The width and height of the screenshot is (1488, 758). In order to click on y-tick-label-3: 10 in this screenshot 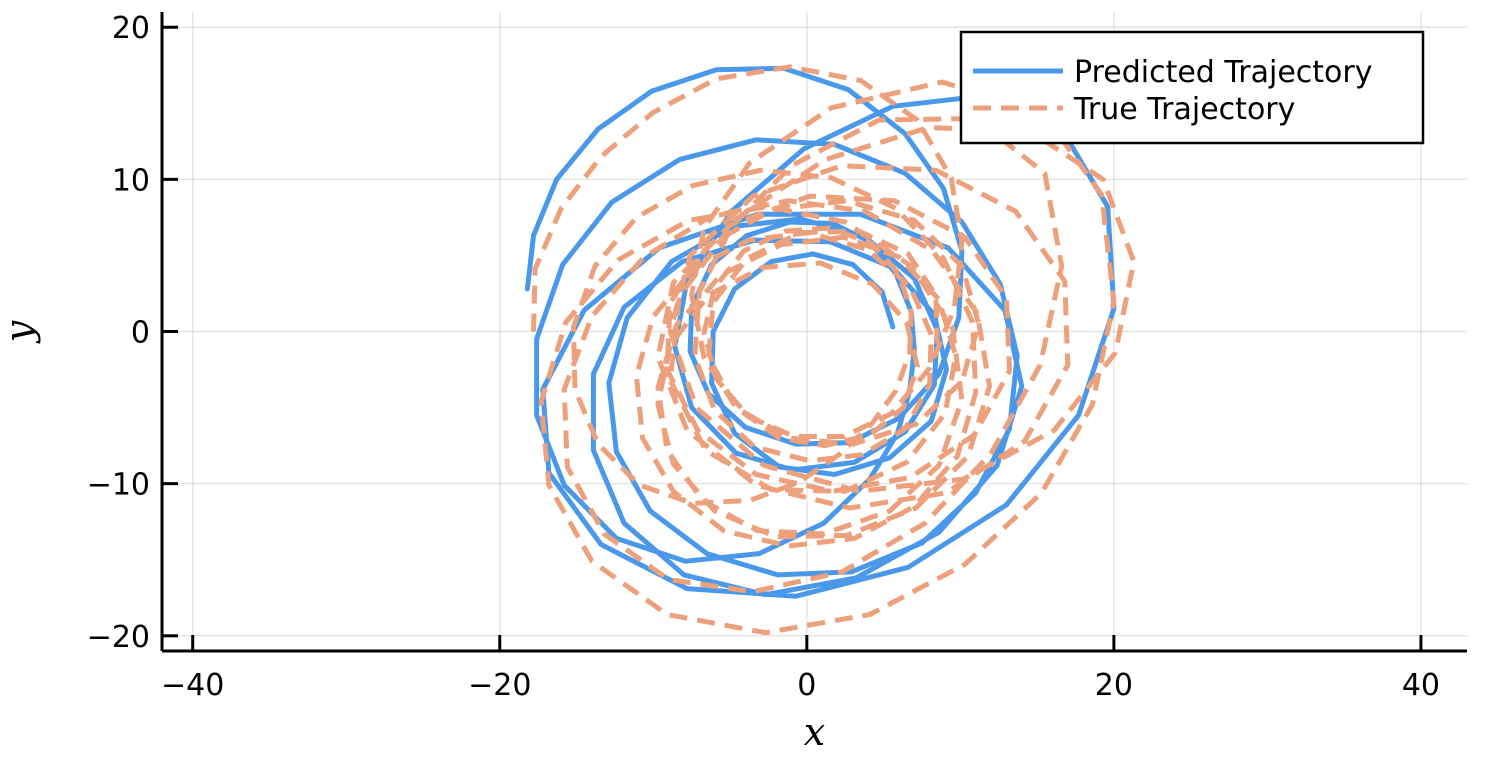, I will do `click(131, 180)`.